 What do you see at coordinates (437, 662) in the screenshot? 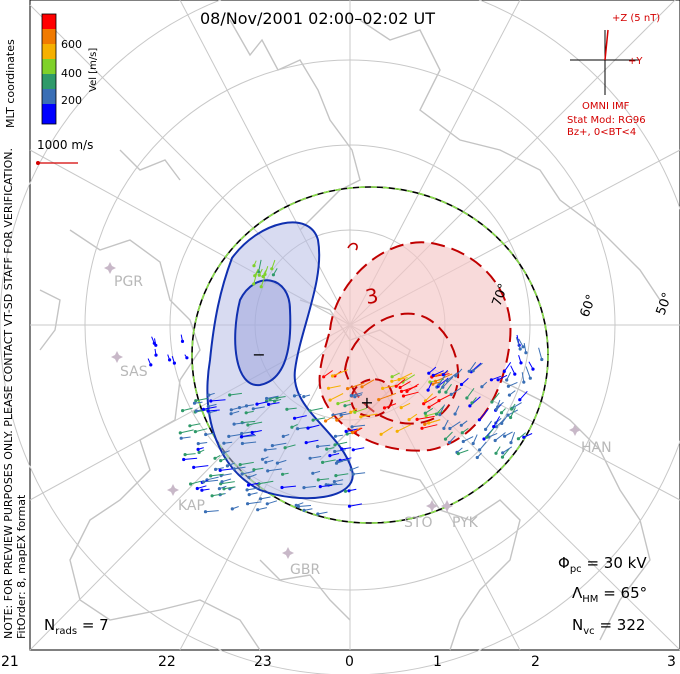
I see `mlt-tick-1: 1` at bounding box center [437, 662].